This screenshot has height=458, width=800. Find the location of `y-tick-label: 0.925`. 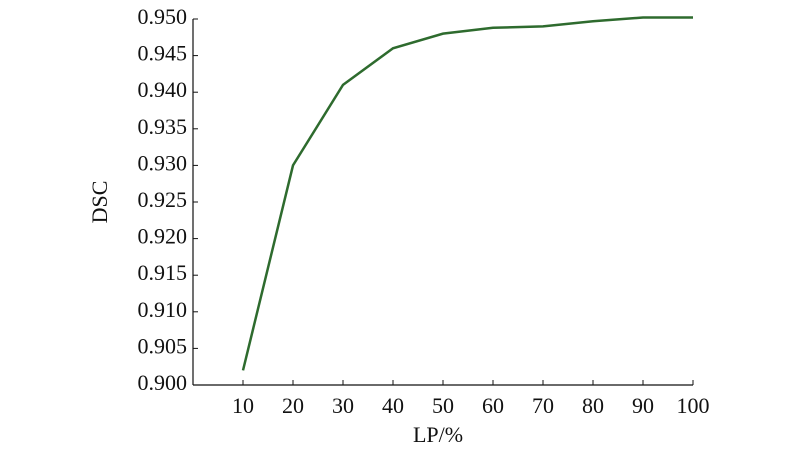

y-tick-label: 0.925 is located at coordinates (163, 199).